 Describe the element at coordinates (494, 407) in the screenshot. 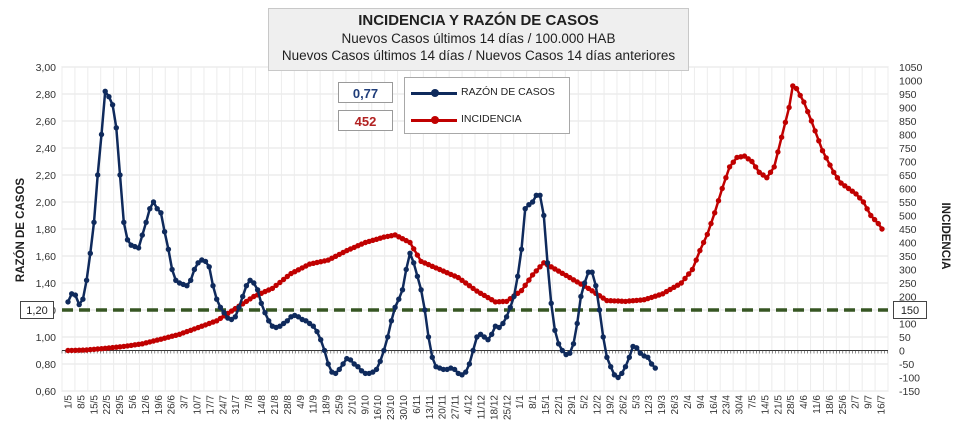

I see `x-tick-label: 18/12` at that location.